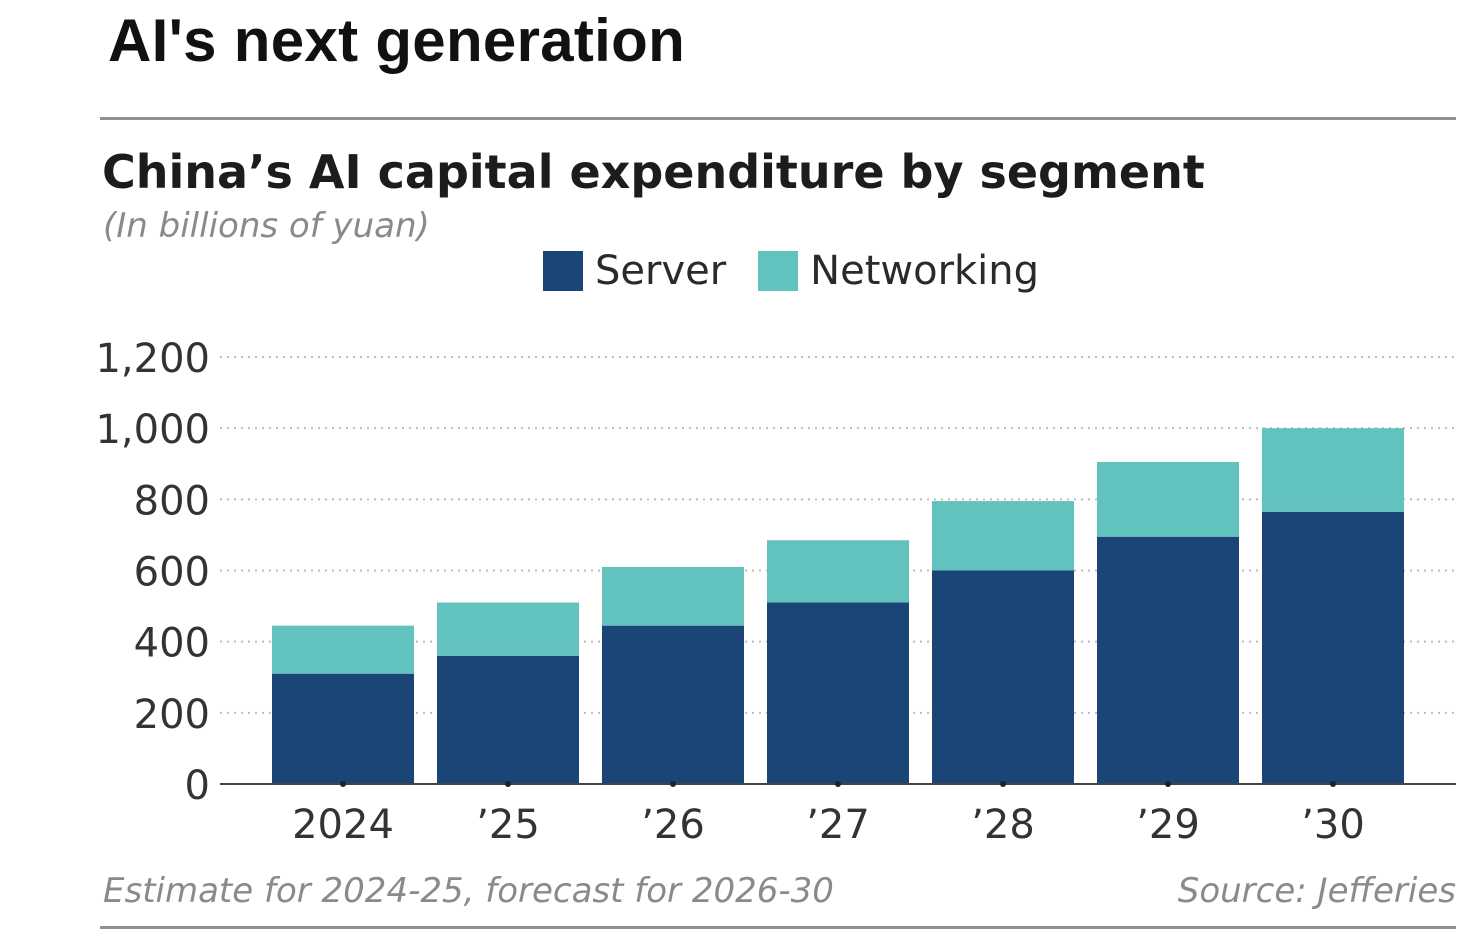 Image resolution: width=1484 pixels, height=946 pixels. Describe the element at coordinates (172, 644) in the screenshot. I see `y-tick-label: 400` at that location.